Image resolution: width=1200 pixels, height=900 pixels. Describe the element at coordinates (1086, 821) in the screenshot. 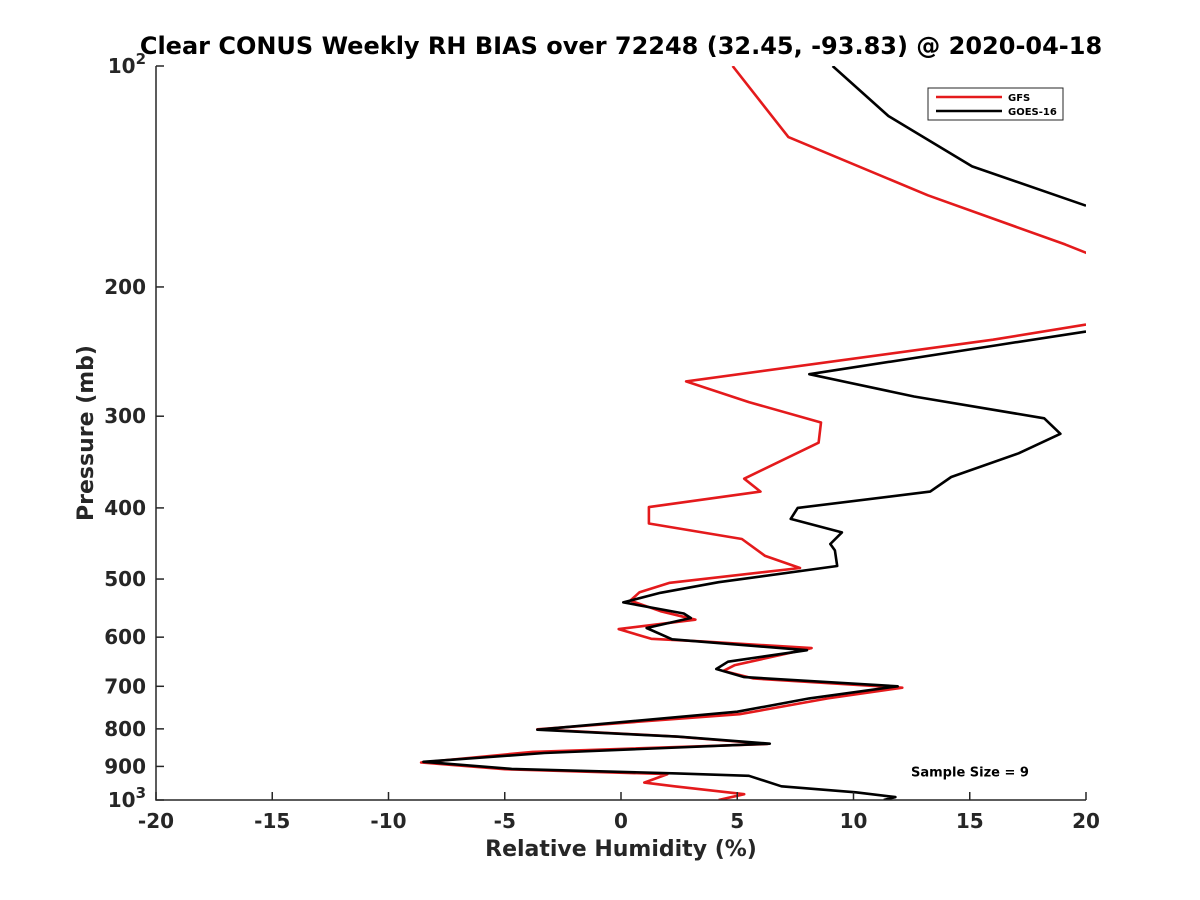

I see `x-tick-label: 20` at that location.